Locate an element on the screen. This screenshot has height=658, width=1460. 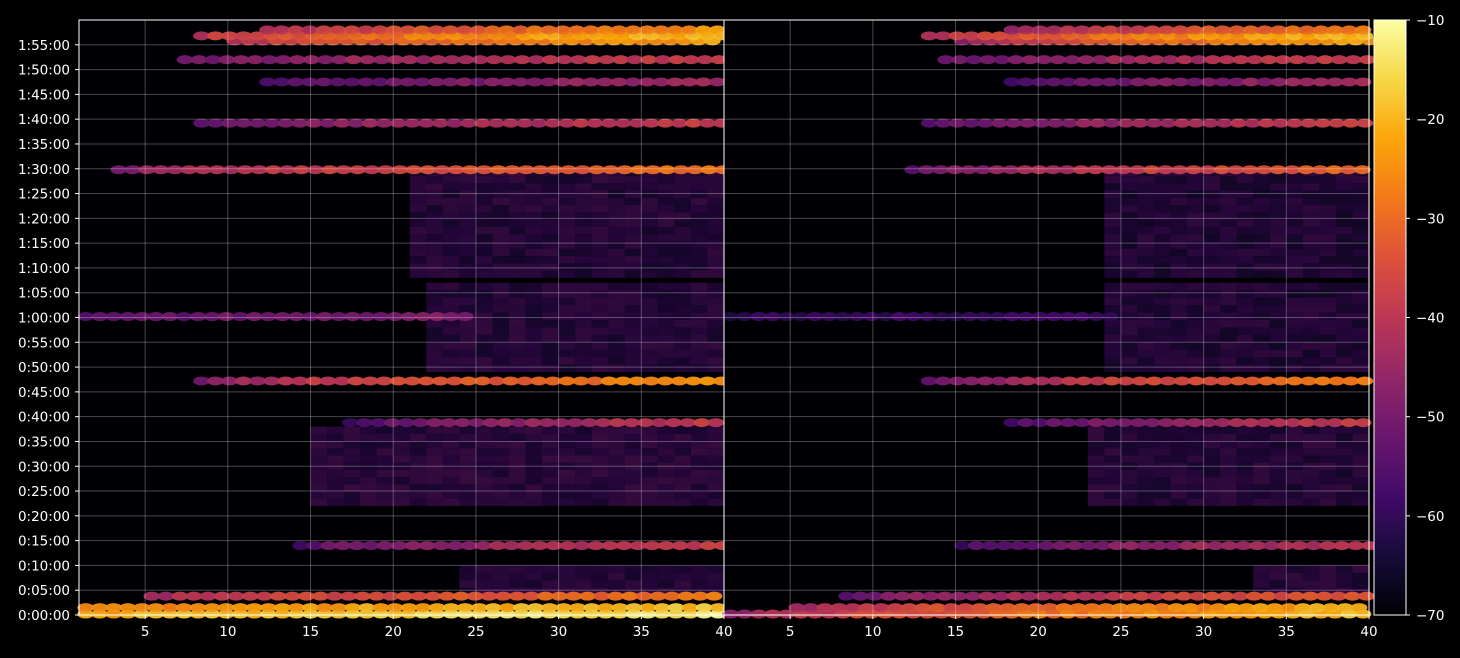
colorbar-tick-label: −40 is located at coordinates (1430, 319).